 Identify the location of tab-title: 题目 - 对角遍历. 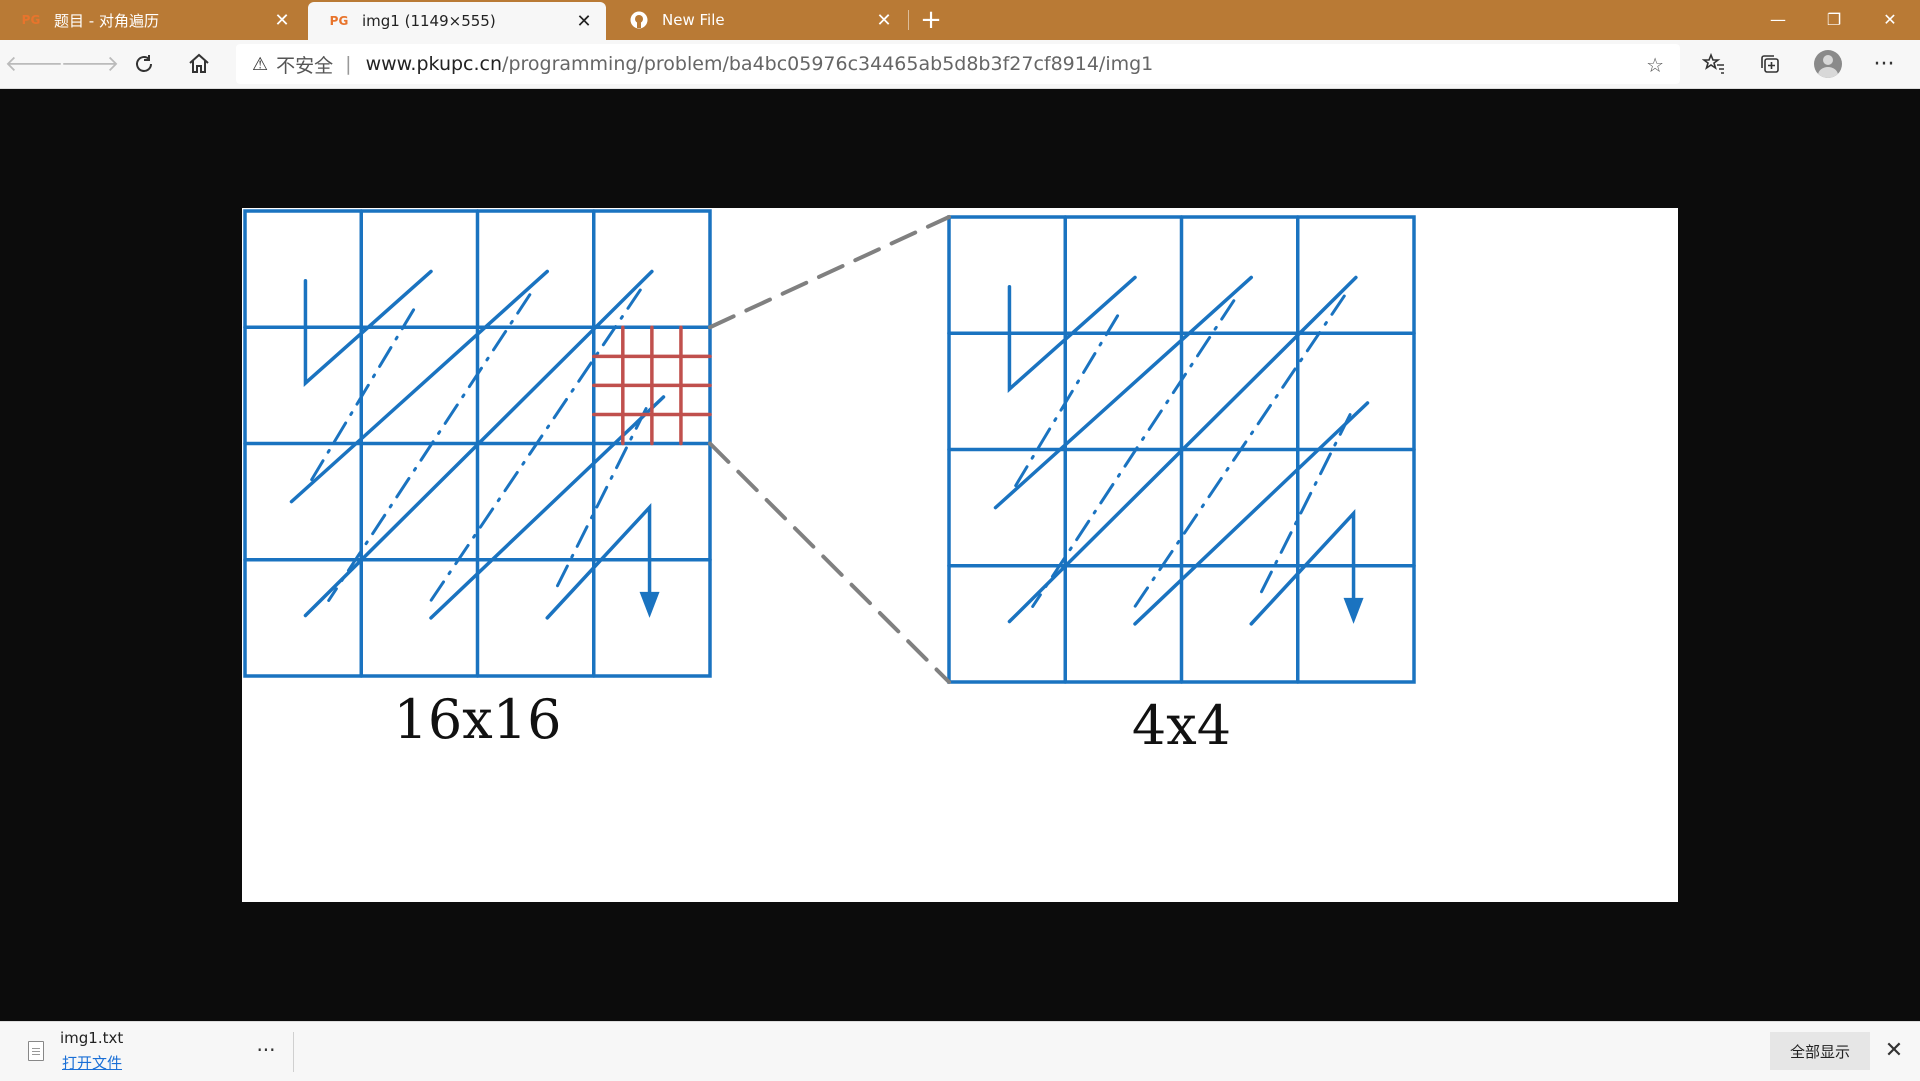
(106, 20).